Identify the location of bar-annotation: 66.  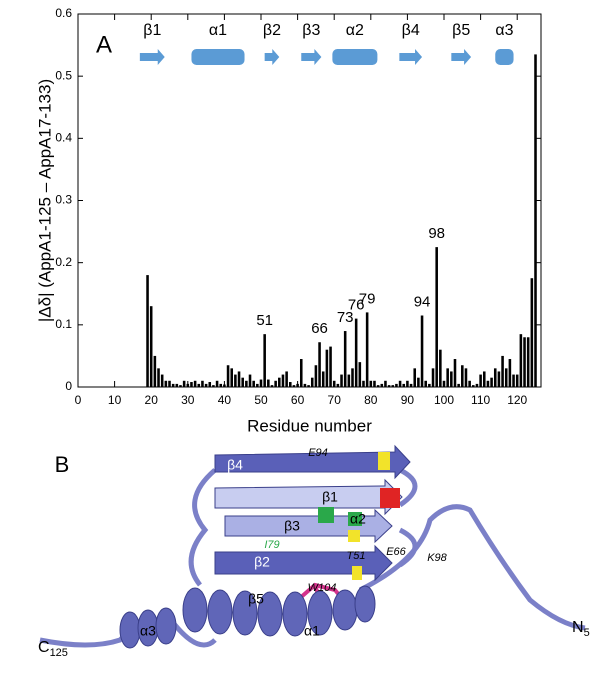
(319, 328).